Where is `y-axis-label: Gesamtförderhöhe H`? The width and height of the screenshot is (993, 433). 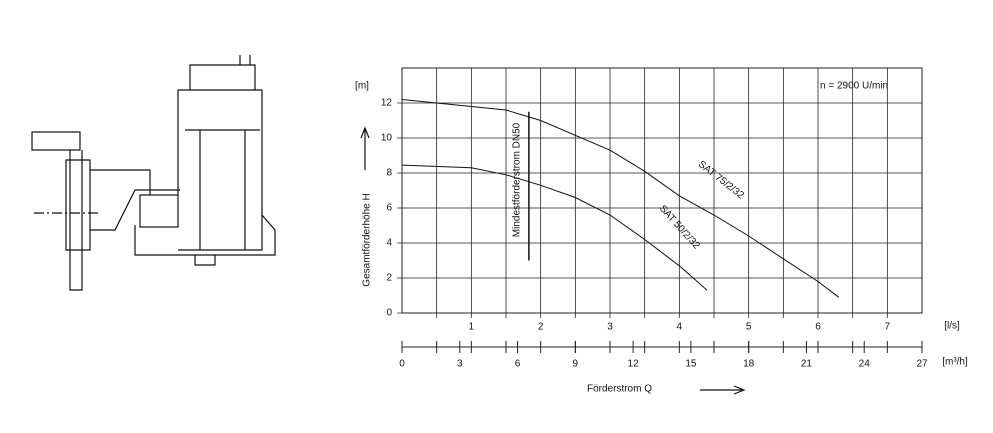
y-axis-label: Gesamtförderhöhe H is located at coordinates (367, 239).